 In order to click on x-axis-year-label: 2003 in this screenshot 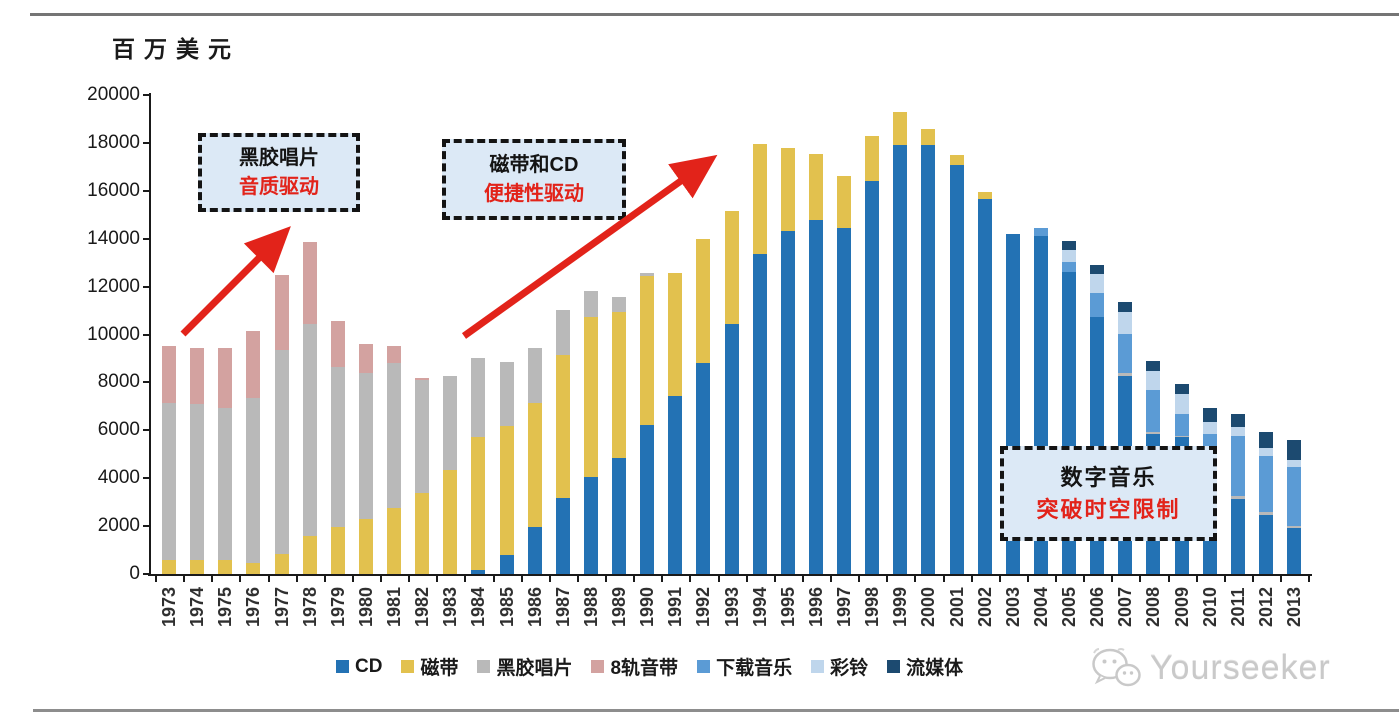, I will do `click(1012, 607)`.